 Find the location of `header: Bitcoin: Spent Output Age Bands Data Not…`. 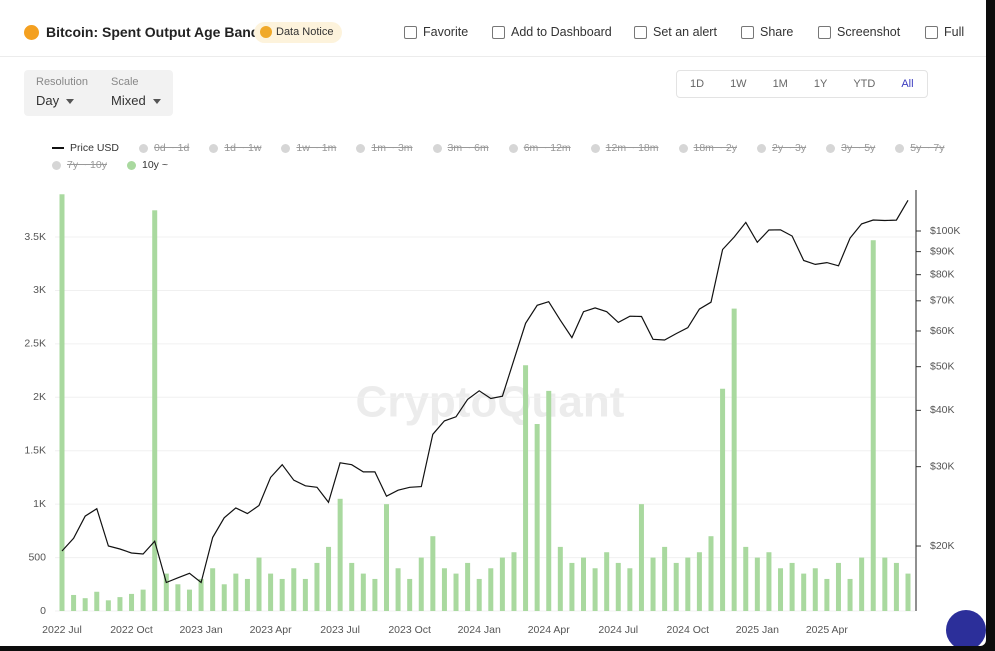

header: Bitcoin: Spent Output Age Bands Data Not… is located at coordinates (493, 28).